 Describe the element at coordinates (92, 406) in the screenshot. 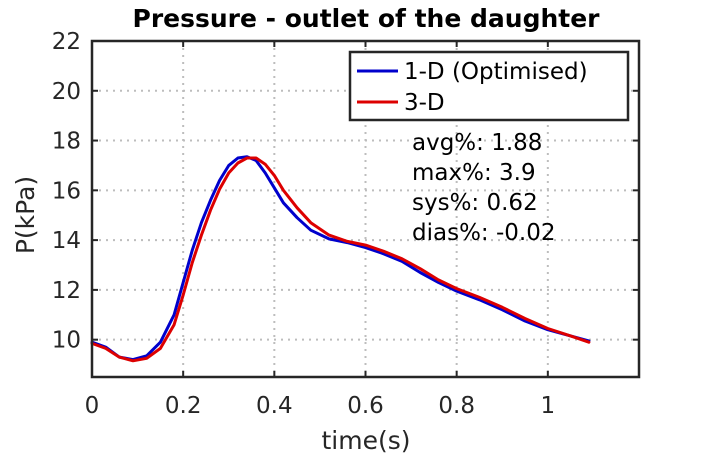

I see `x-tick-label: 0` at that location.